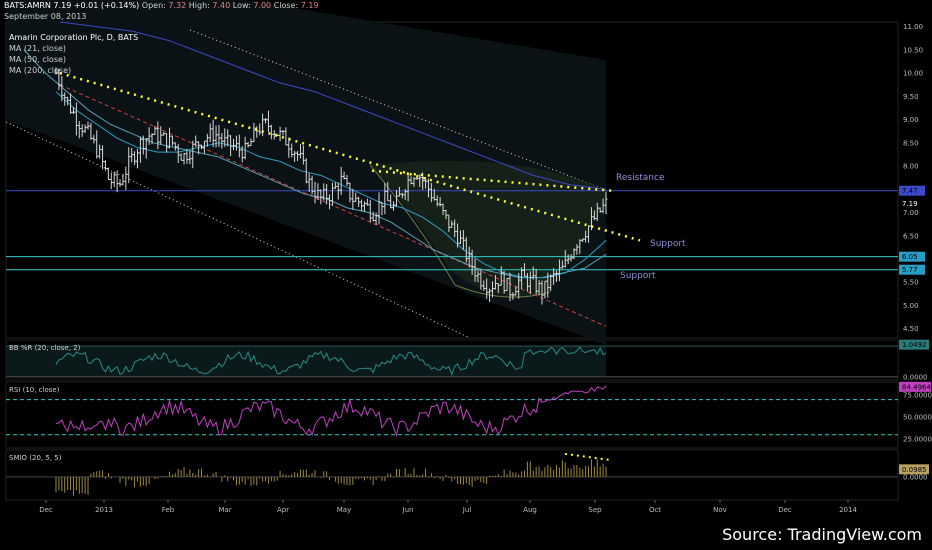 The image size is (932, 550). Describe the element at coordinates (915, 477) in the screenshot. I see `smio-y-tick-0: 0.0000` at that location.